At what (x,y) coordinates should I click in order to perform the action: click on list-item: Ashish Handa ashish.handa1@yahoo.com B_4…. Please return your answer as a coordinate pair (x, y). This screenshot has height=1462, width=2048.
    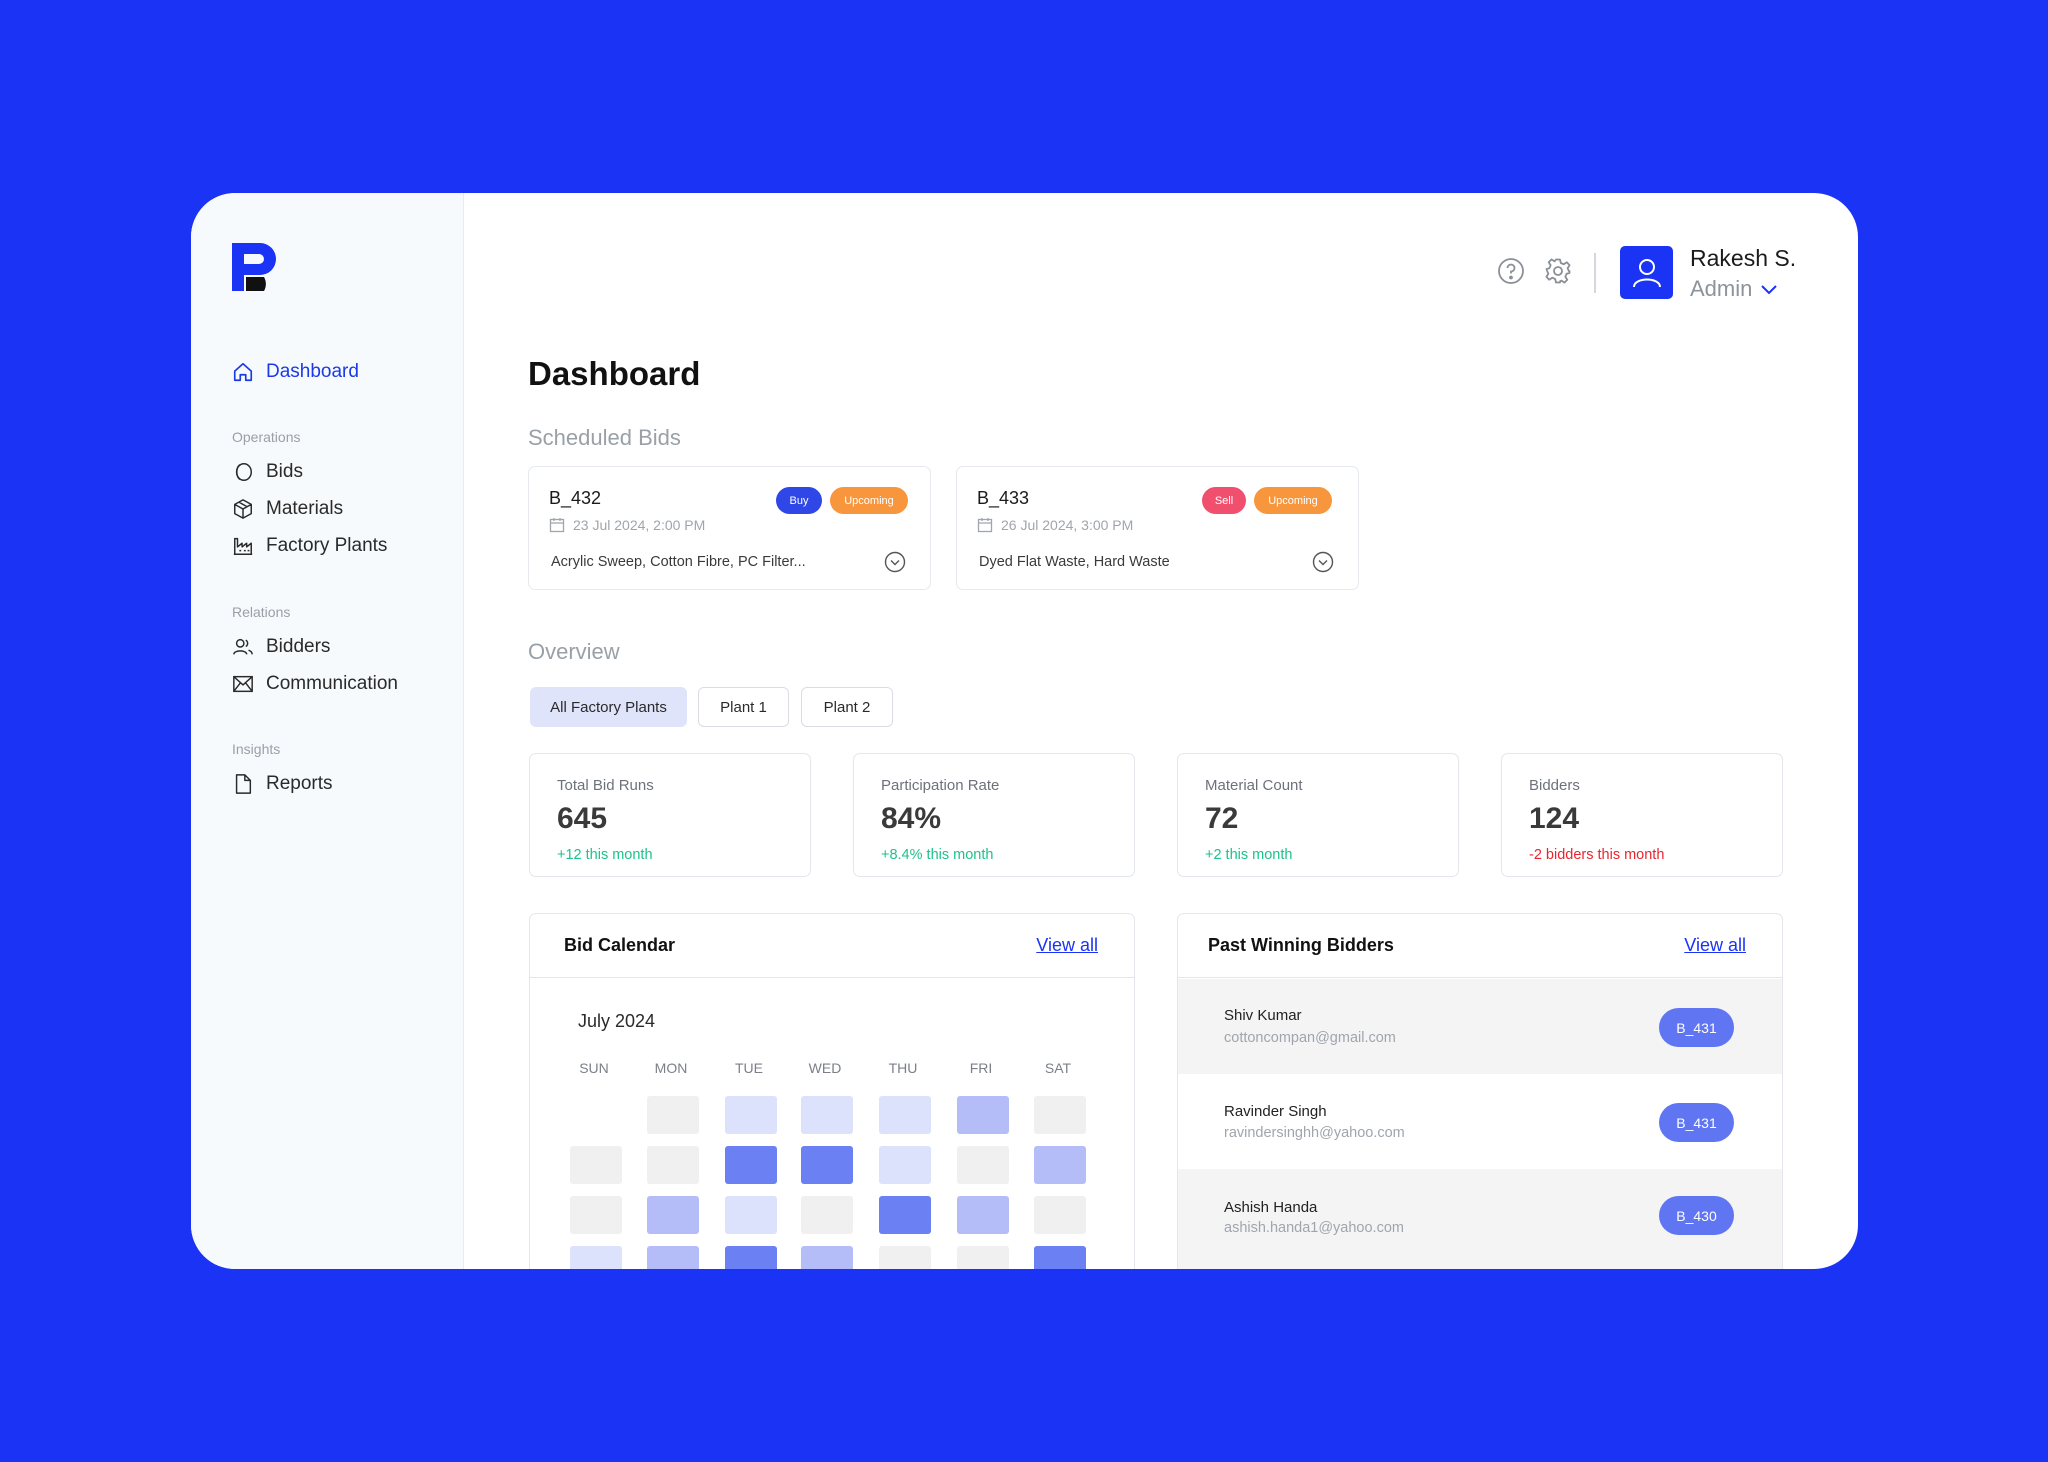
    Looking at the image, I should click on (1480, 1219).